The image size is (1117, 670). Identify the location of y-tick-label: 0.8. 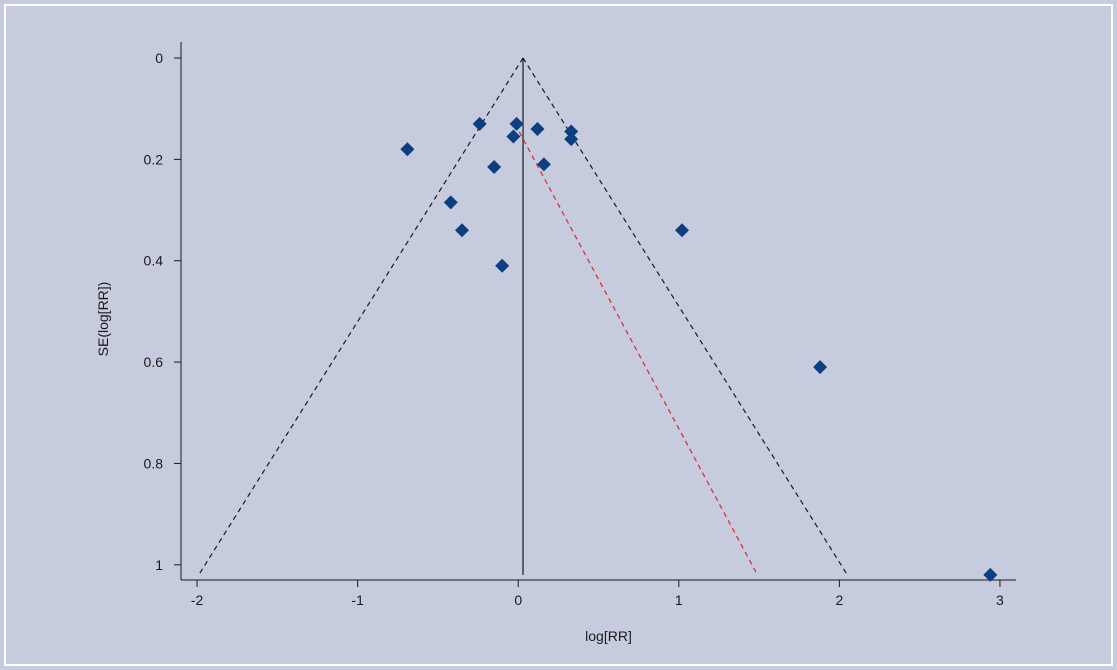
(154, 463).